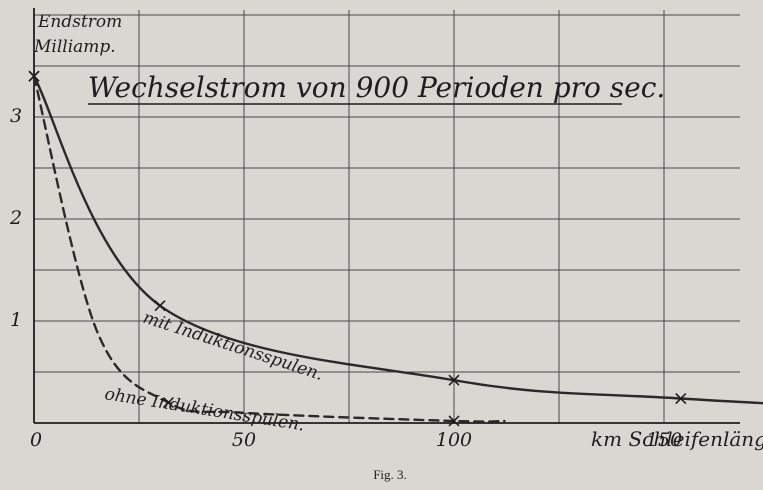 Image resolution: width=763 pixels, height=490 pixels. Describe the element at coordinates (36, 440) in the screenshot. I see `x-tick-label: 0` at that location.